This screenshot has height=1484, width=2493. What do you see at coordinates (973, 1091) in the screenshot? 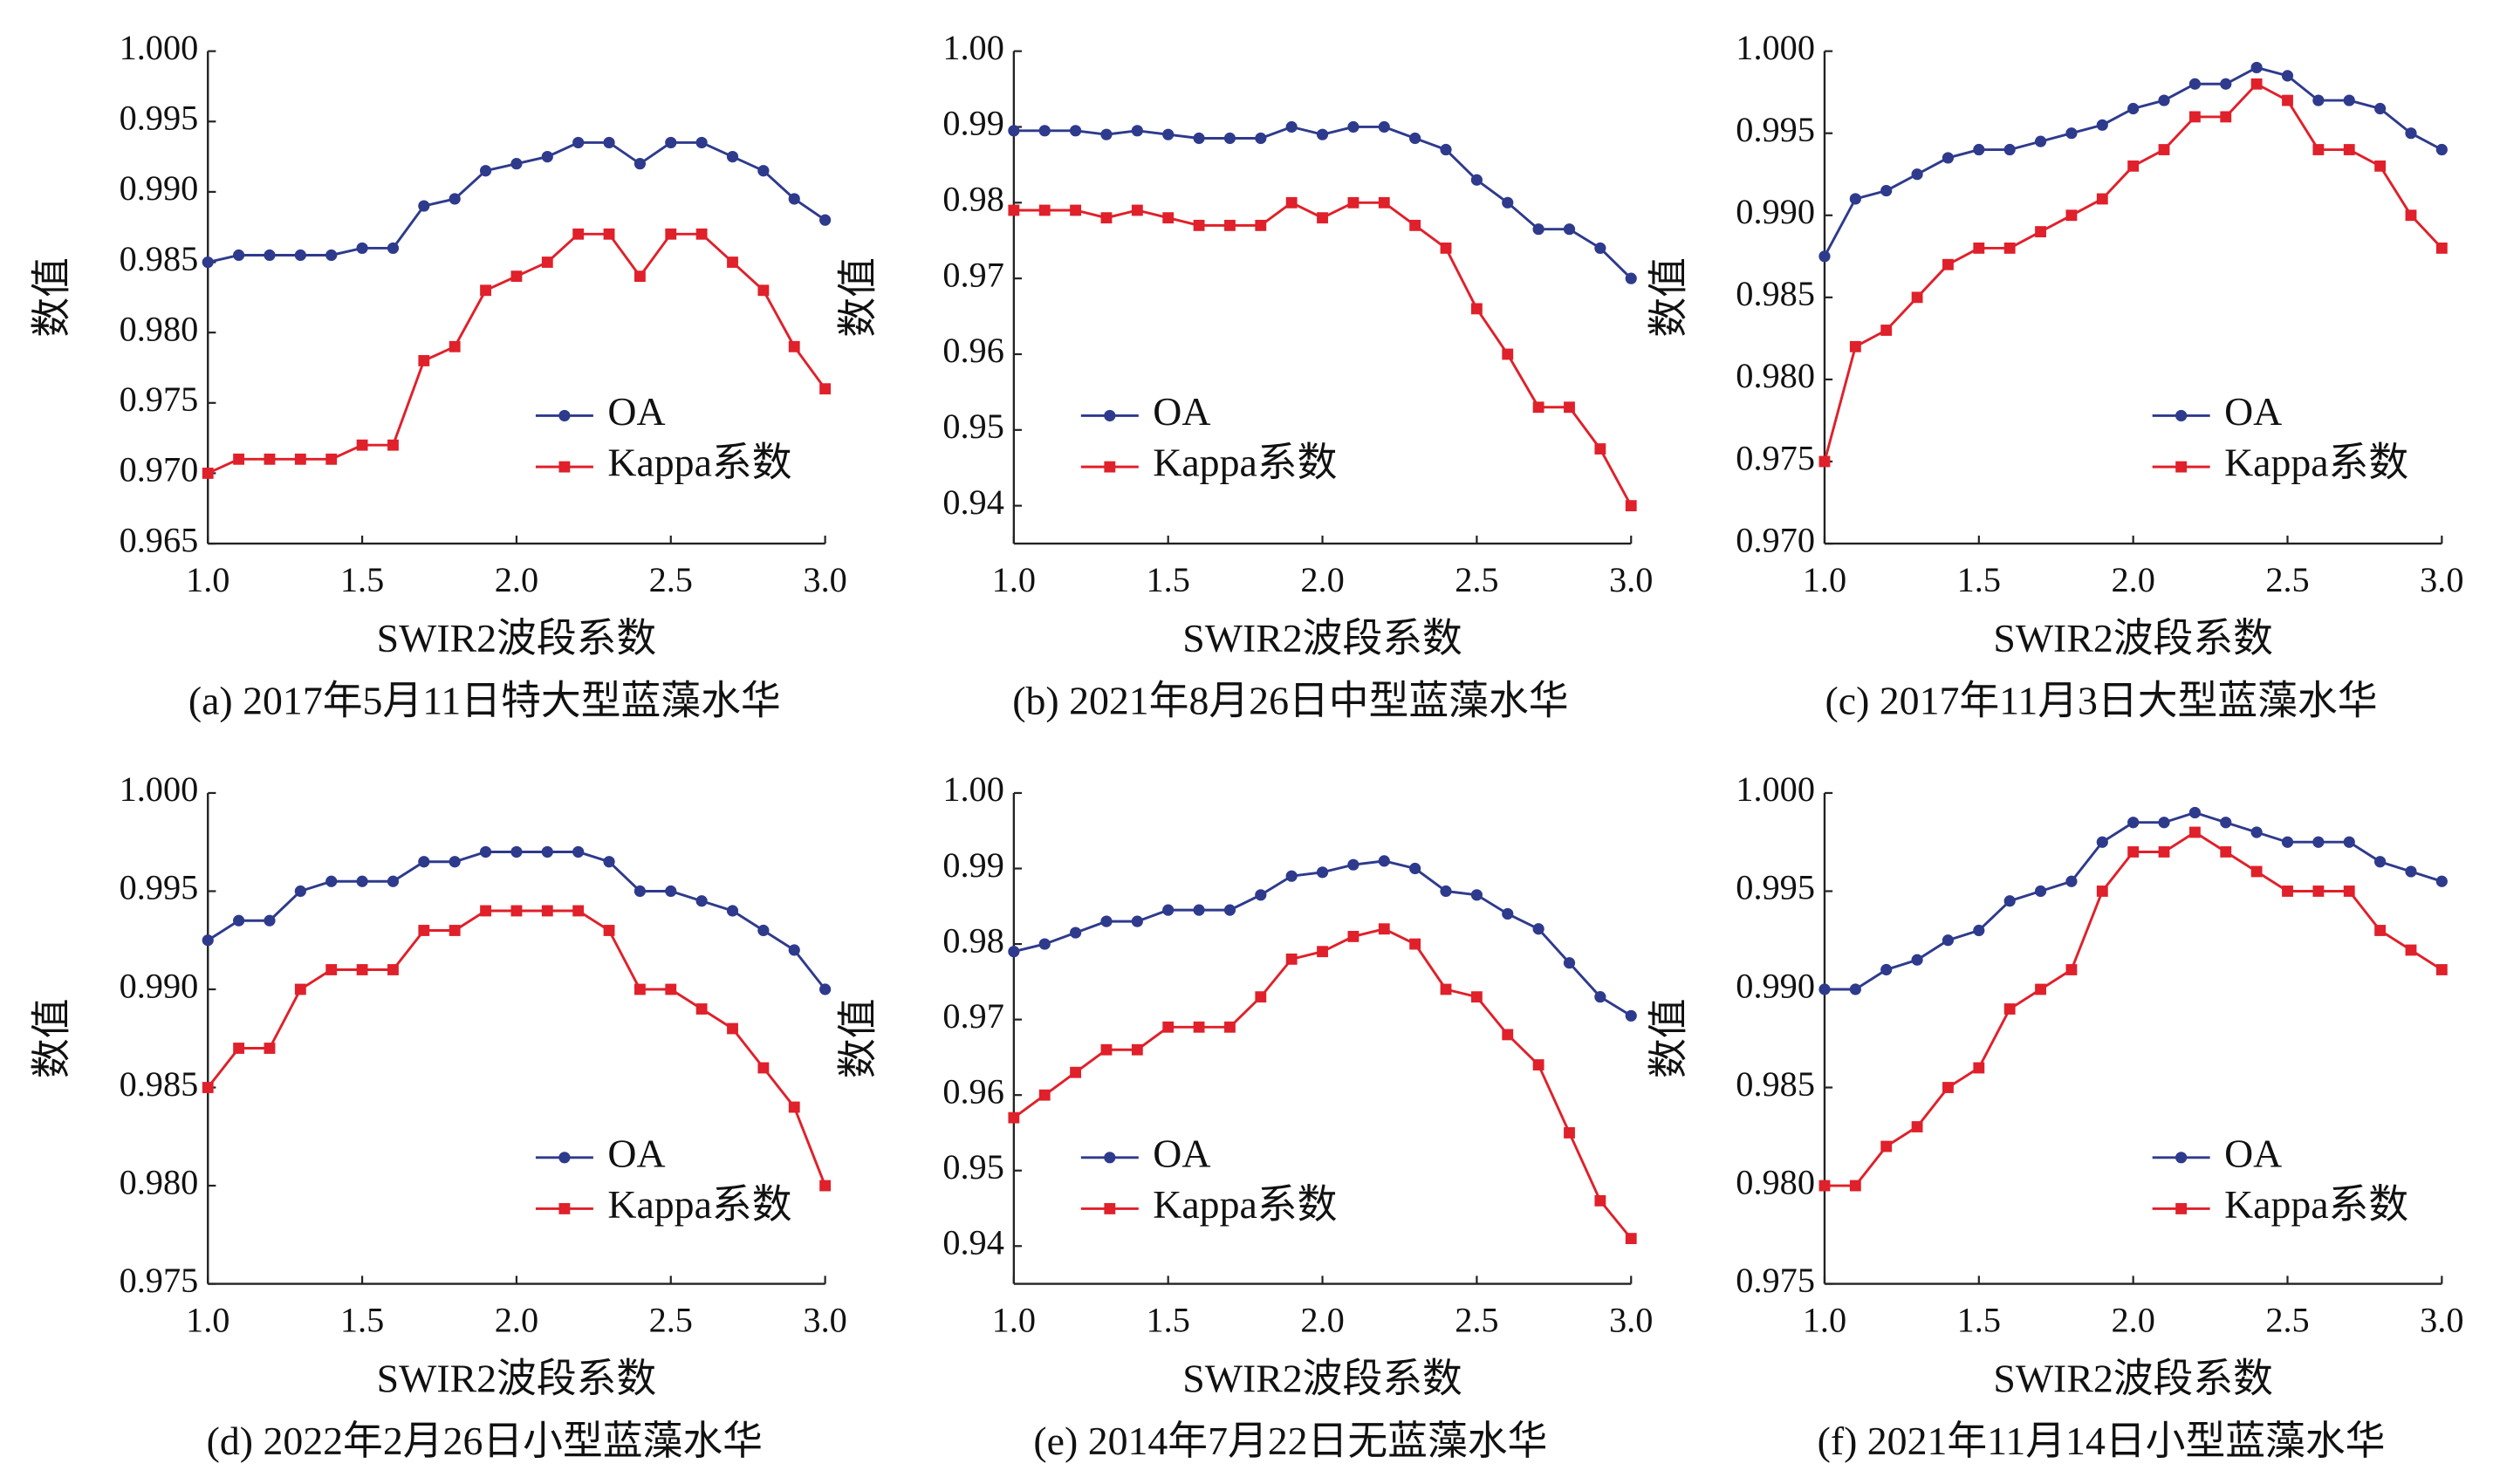
I see `y-tick-label: 0.96` at bounding box center [973, 1091].